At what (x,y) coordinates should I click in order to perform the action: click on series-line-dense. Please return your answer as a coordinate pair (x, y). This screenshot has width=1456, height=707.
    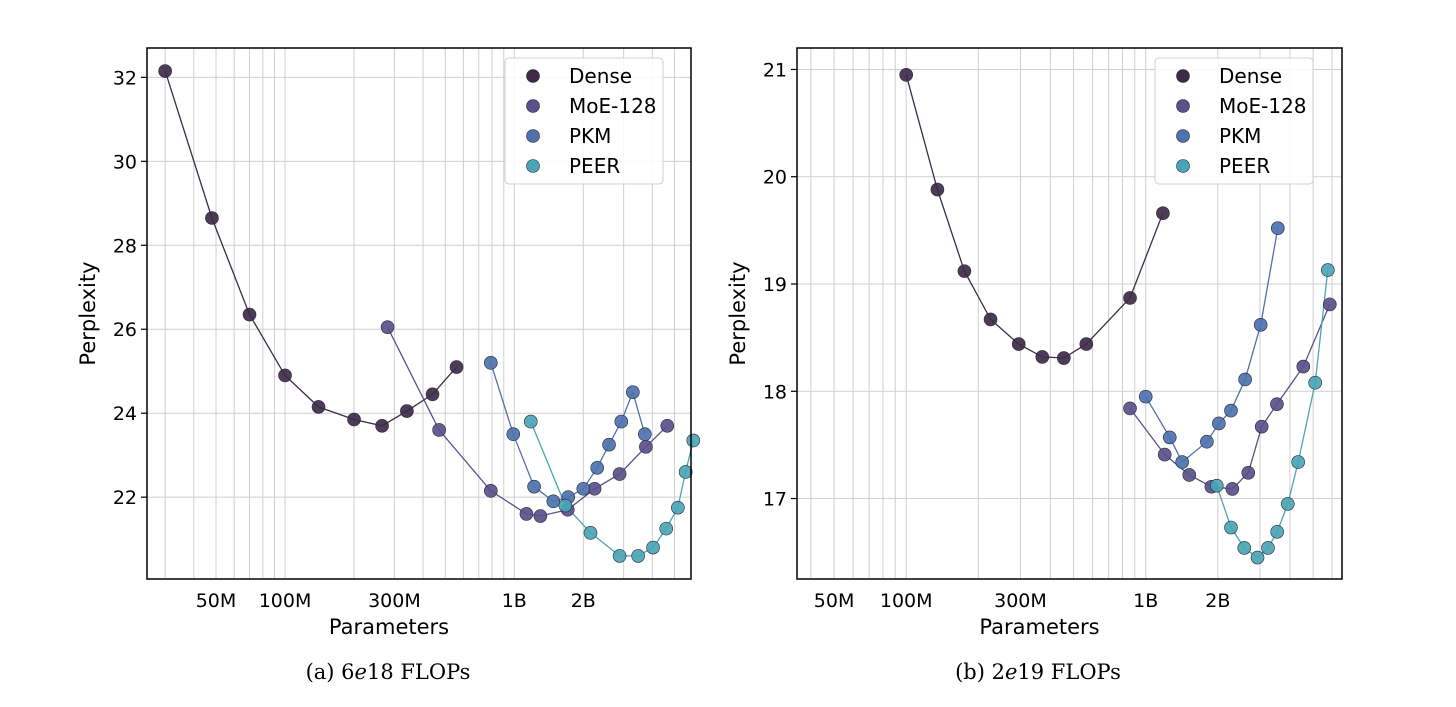
    Looking at the image, I should click on (311, 248).